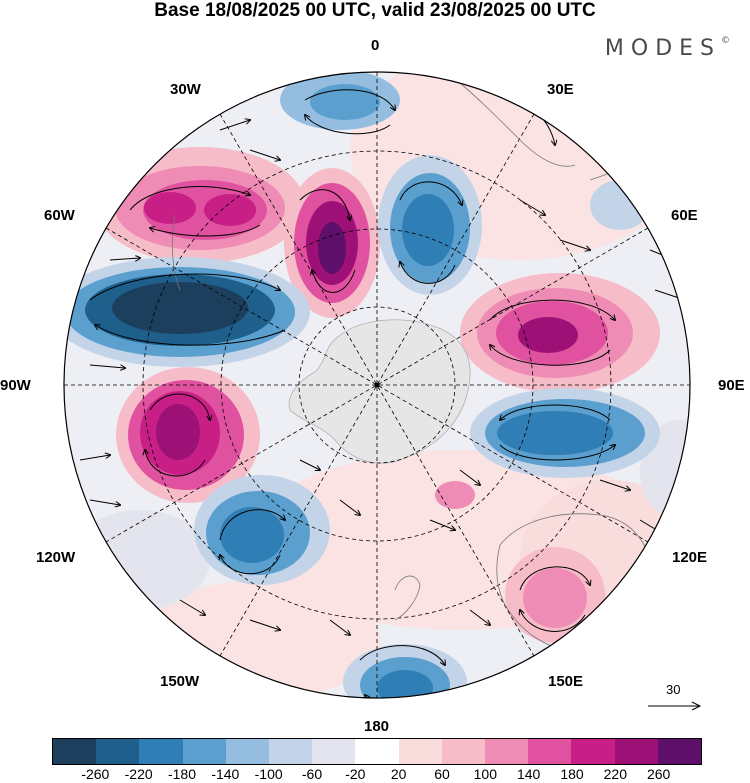  I want to click on colorbar, so click(377, 751).